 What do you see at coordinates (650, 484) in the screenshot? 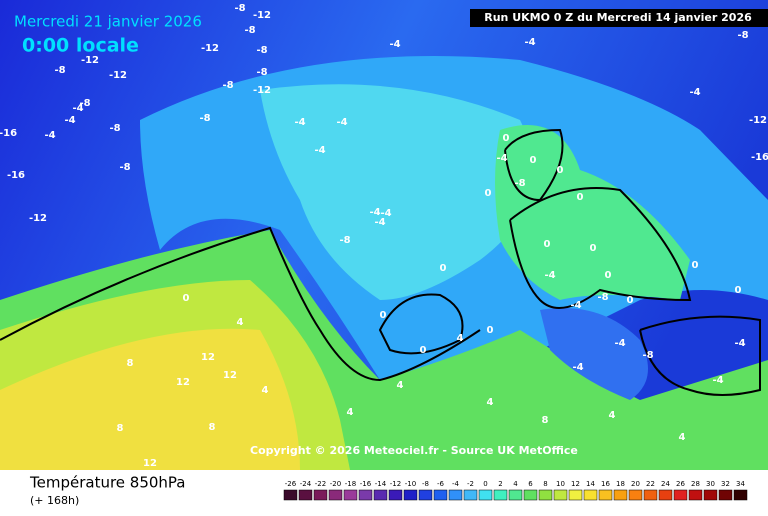
I see `legend-label: 22` at bounding box center [650, 484].